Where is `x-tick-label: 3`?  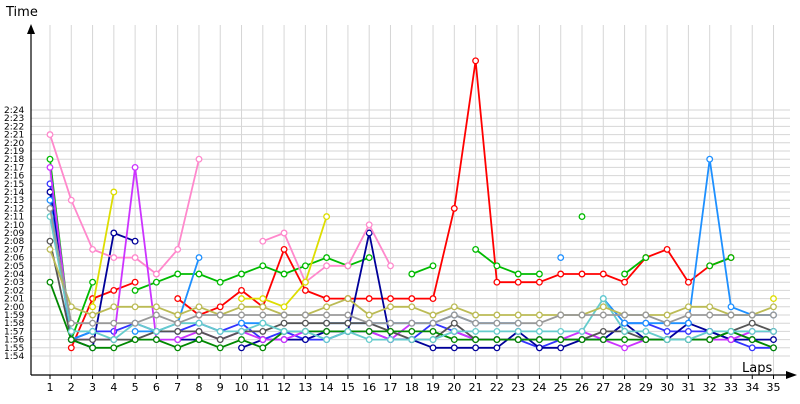
x-tick-label: 3 is located at coordinates (92, 387).